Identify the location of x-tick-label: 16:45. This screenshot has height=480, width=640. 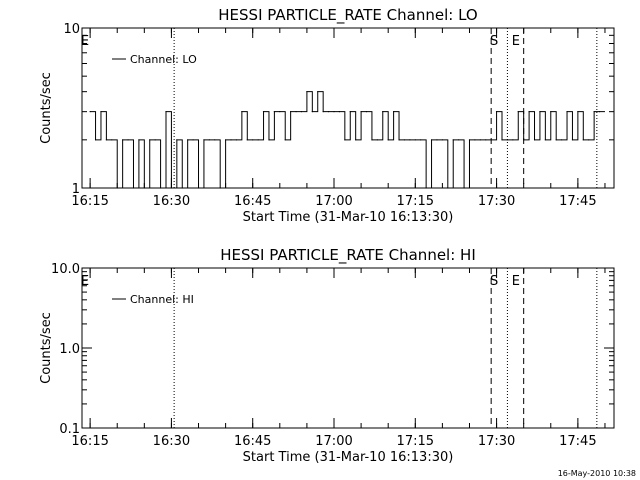
(252, 201).